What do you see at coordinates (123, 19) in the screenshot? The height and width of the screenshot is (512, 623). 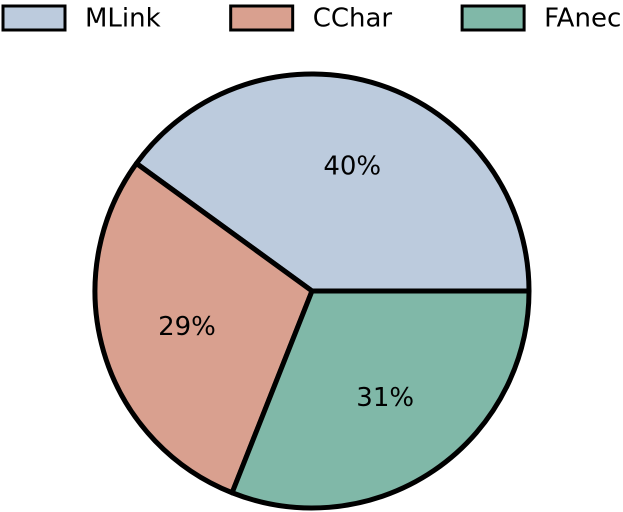 I see `legend-label: MLink` at bounding box center [123, 19].